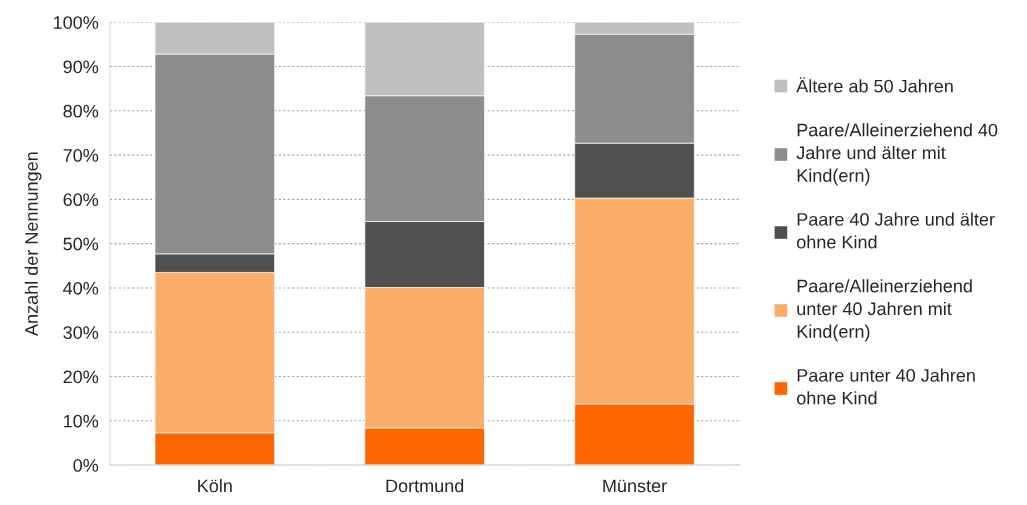 The height and width of the screenshot is (505, 1027). I want to click on x-tick-label: Köln, so click(215, 485).